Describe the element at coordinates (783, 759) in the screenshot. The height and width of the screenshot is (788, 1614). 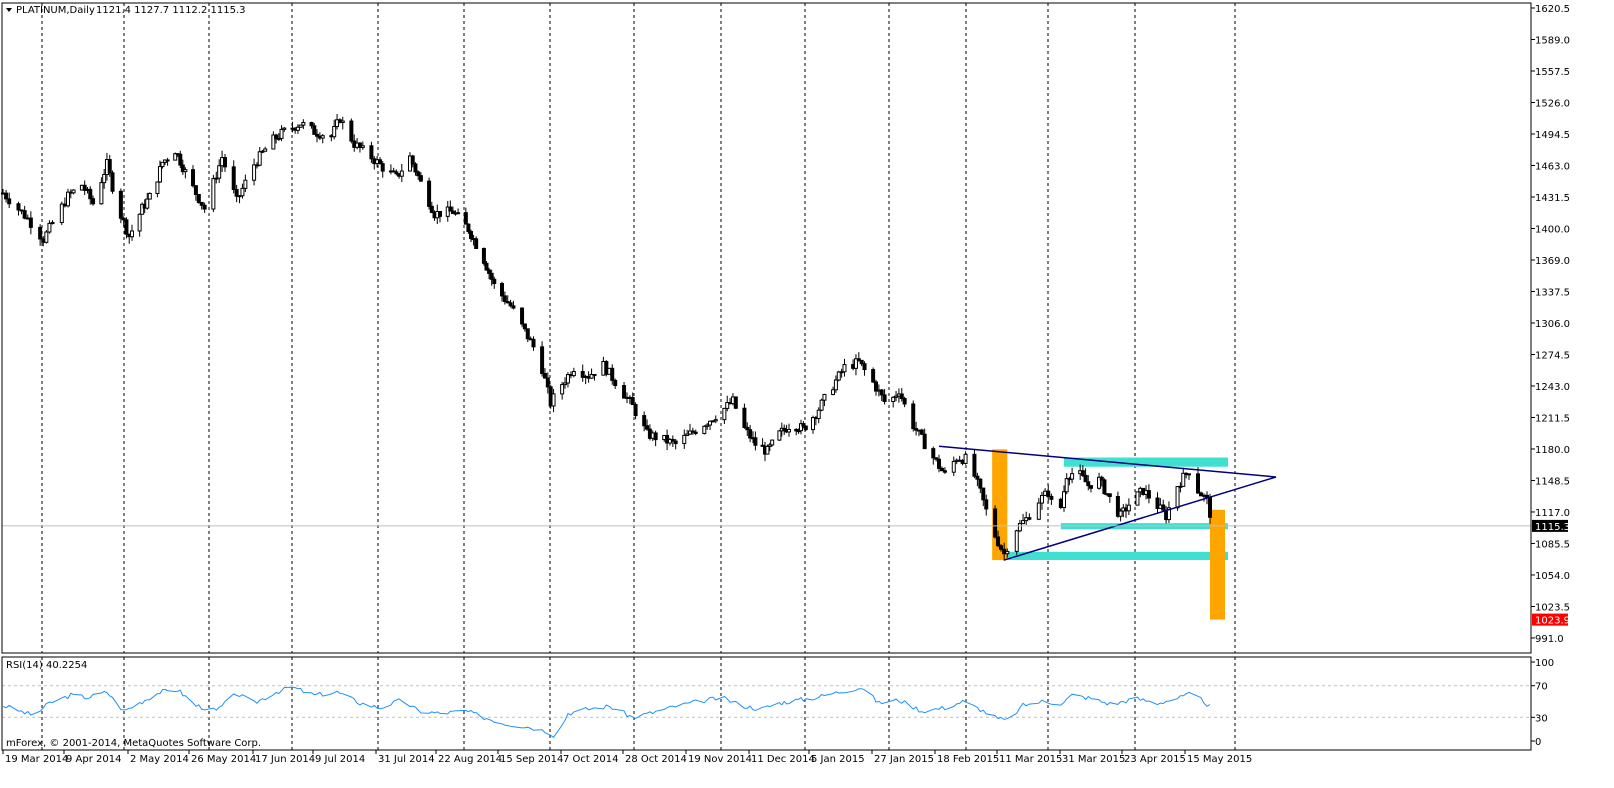
I see `x-tick-label: 11 Dec 2014` at that location.